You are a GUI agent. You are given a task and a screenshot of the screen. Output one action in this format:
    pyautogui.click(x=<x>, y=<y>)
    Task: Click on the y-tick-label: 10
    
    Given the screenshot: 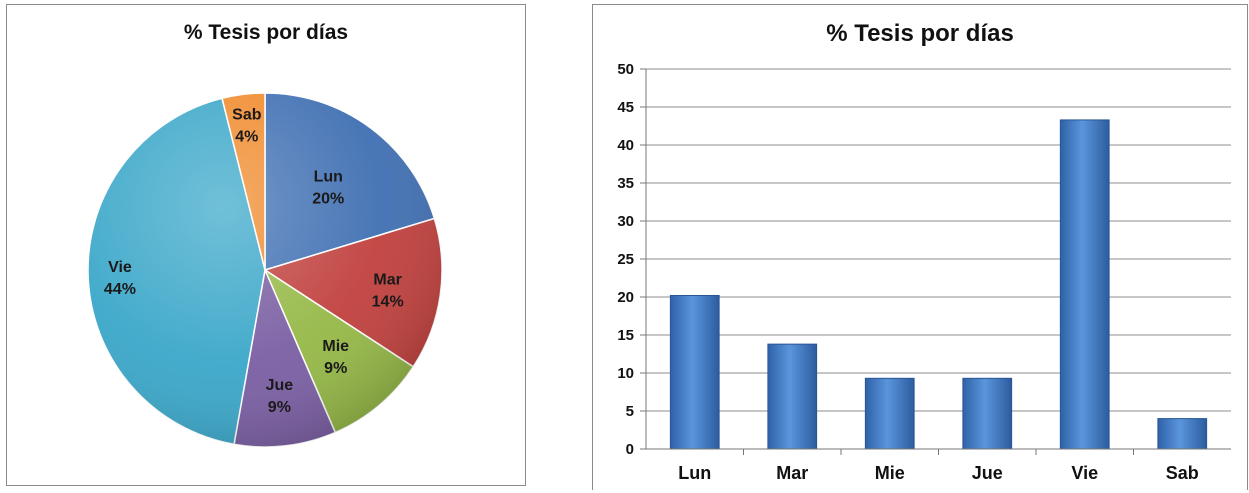 What is the action you would take?
    pyautogui.click(x=625, y=373)
    